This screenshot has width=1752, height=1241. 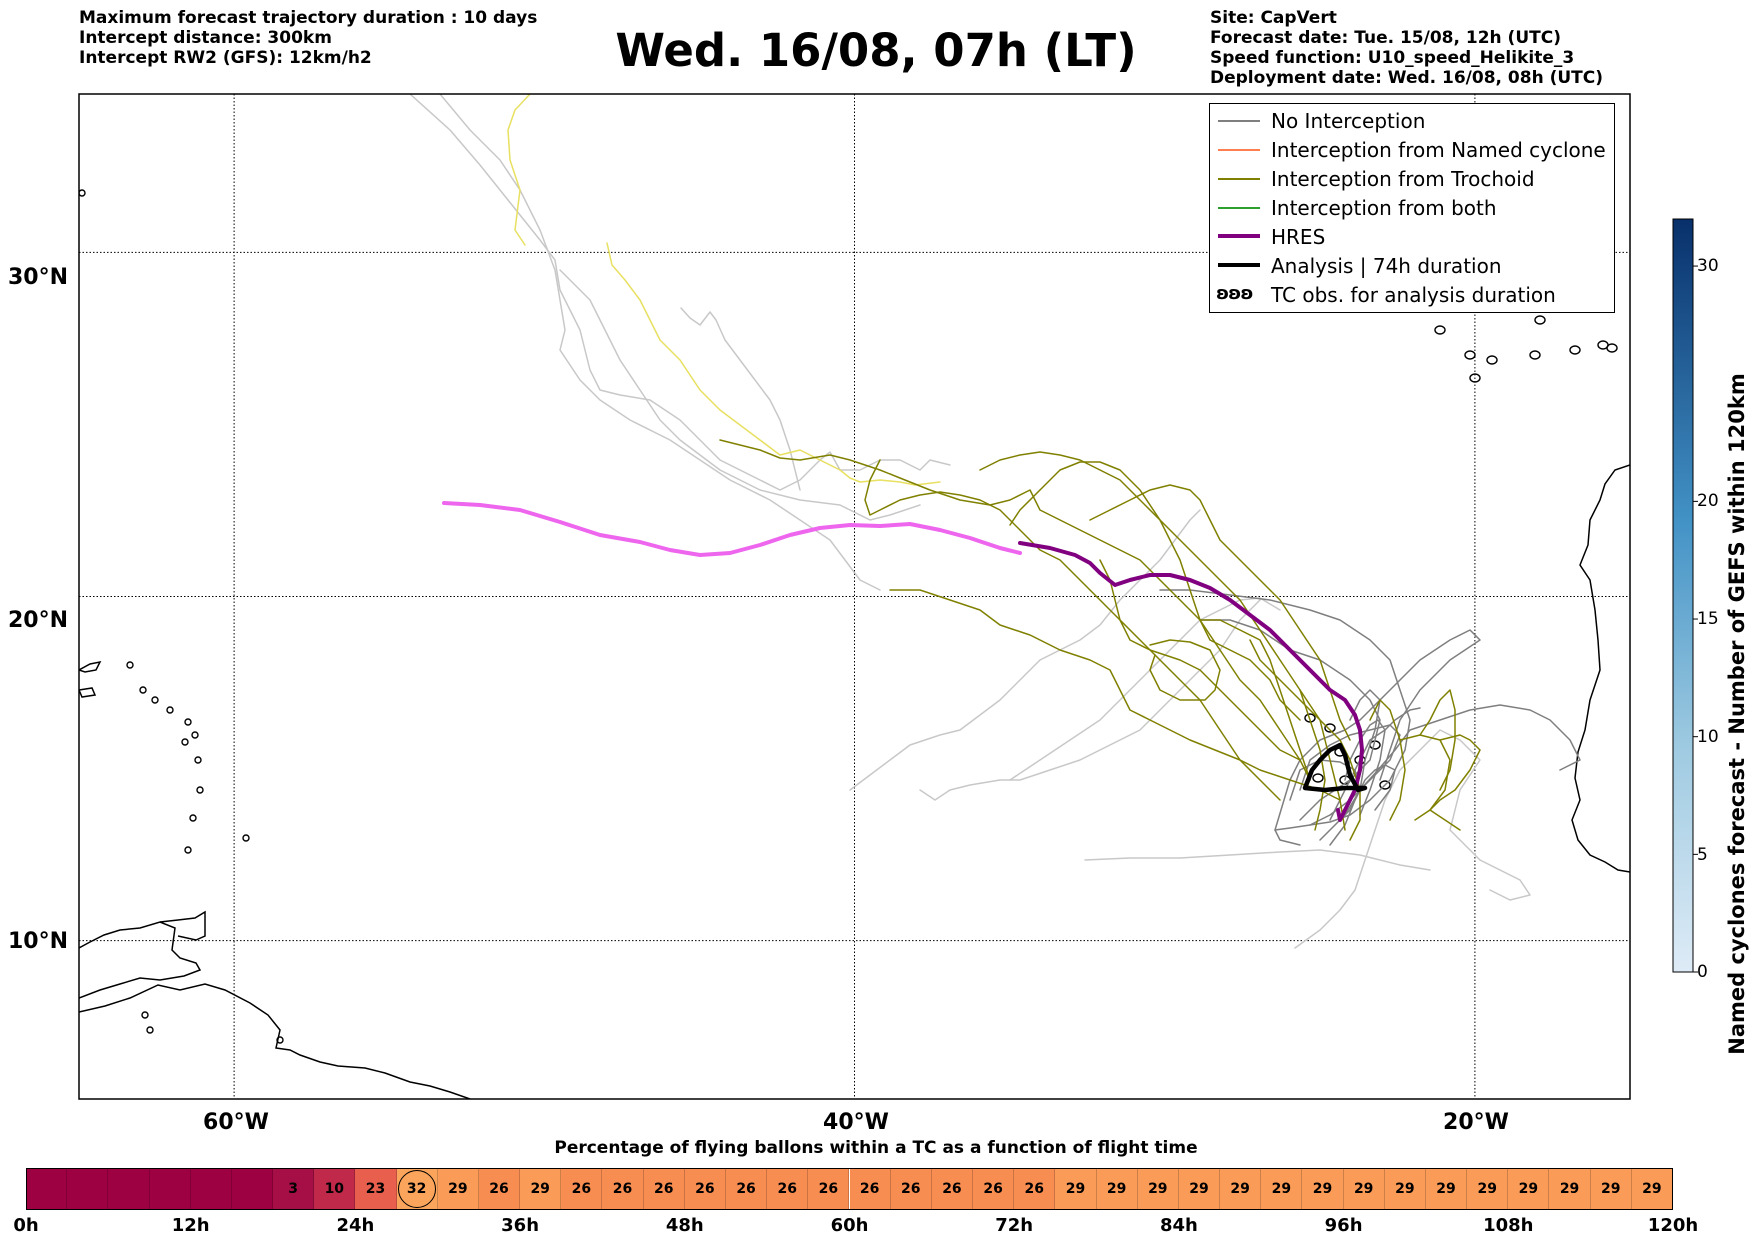 What do you see at coordinates (335, 1189) in the screenshot?
I see `timeline-cell: 10` at bounding box center [335, 1189].